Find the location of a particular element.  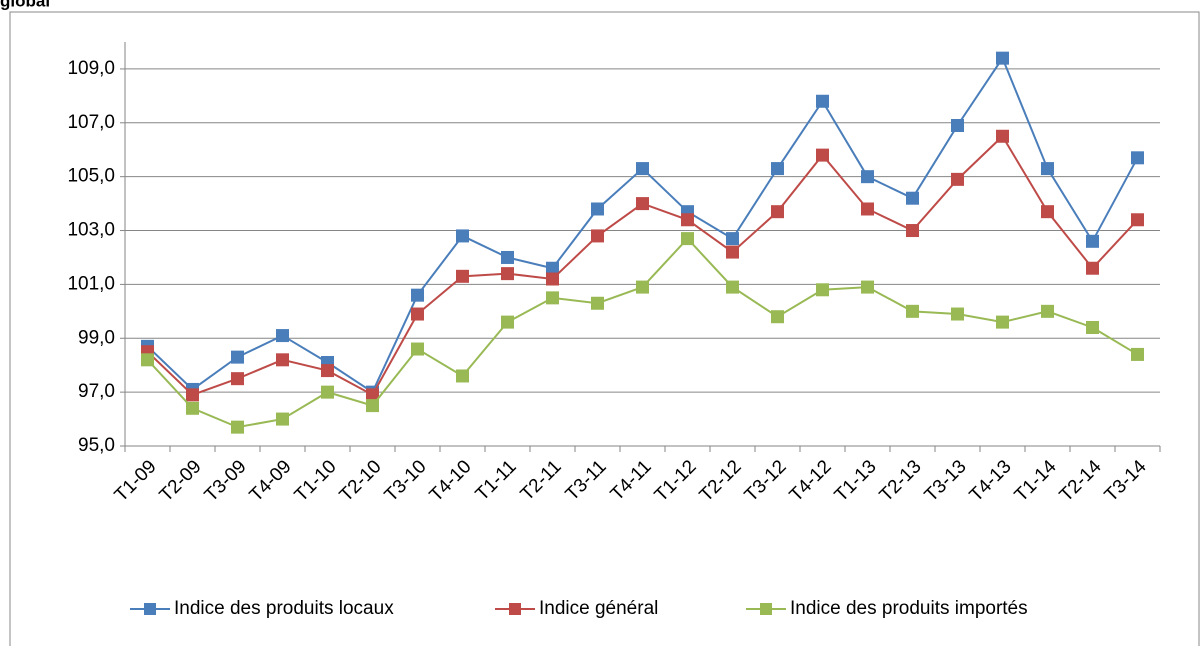

chart-title: global is located at coordinates (25, 5).